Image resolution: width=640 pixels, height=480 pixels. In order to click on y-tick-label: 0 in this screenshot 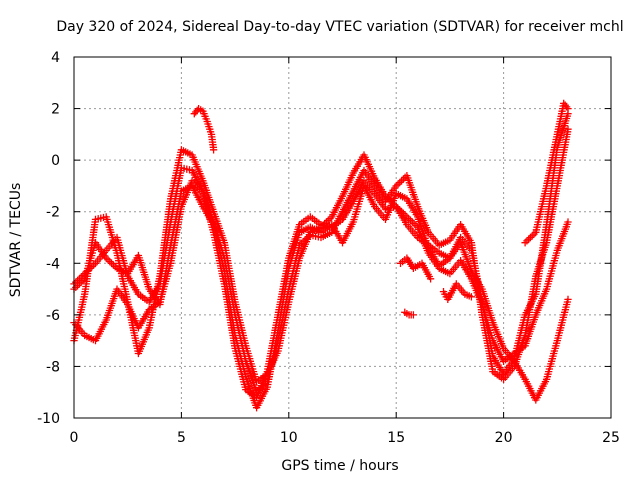, I will do `click(55, 161)`.